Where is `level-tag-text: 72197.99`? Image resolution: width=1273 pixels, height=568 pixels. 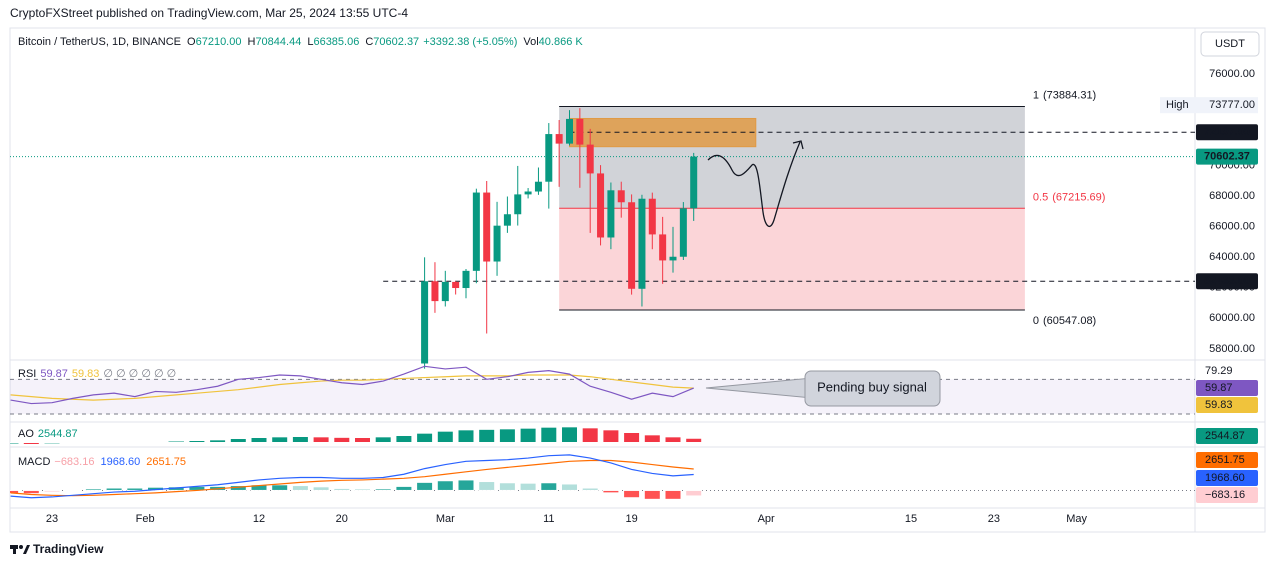
level-tag-text: 72197.99 is located at coordinates (1227, 132).